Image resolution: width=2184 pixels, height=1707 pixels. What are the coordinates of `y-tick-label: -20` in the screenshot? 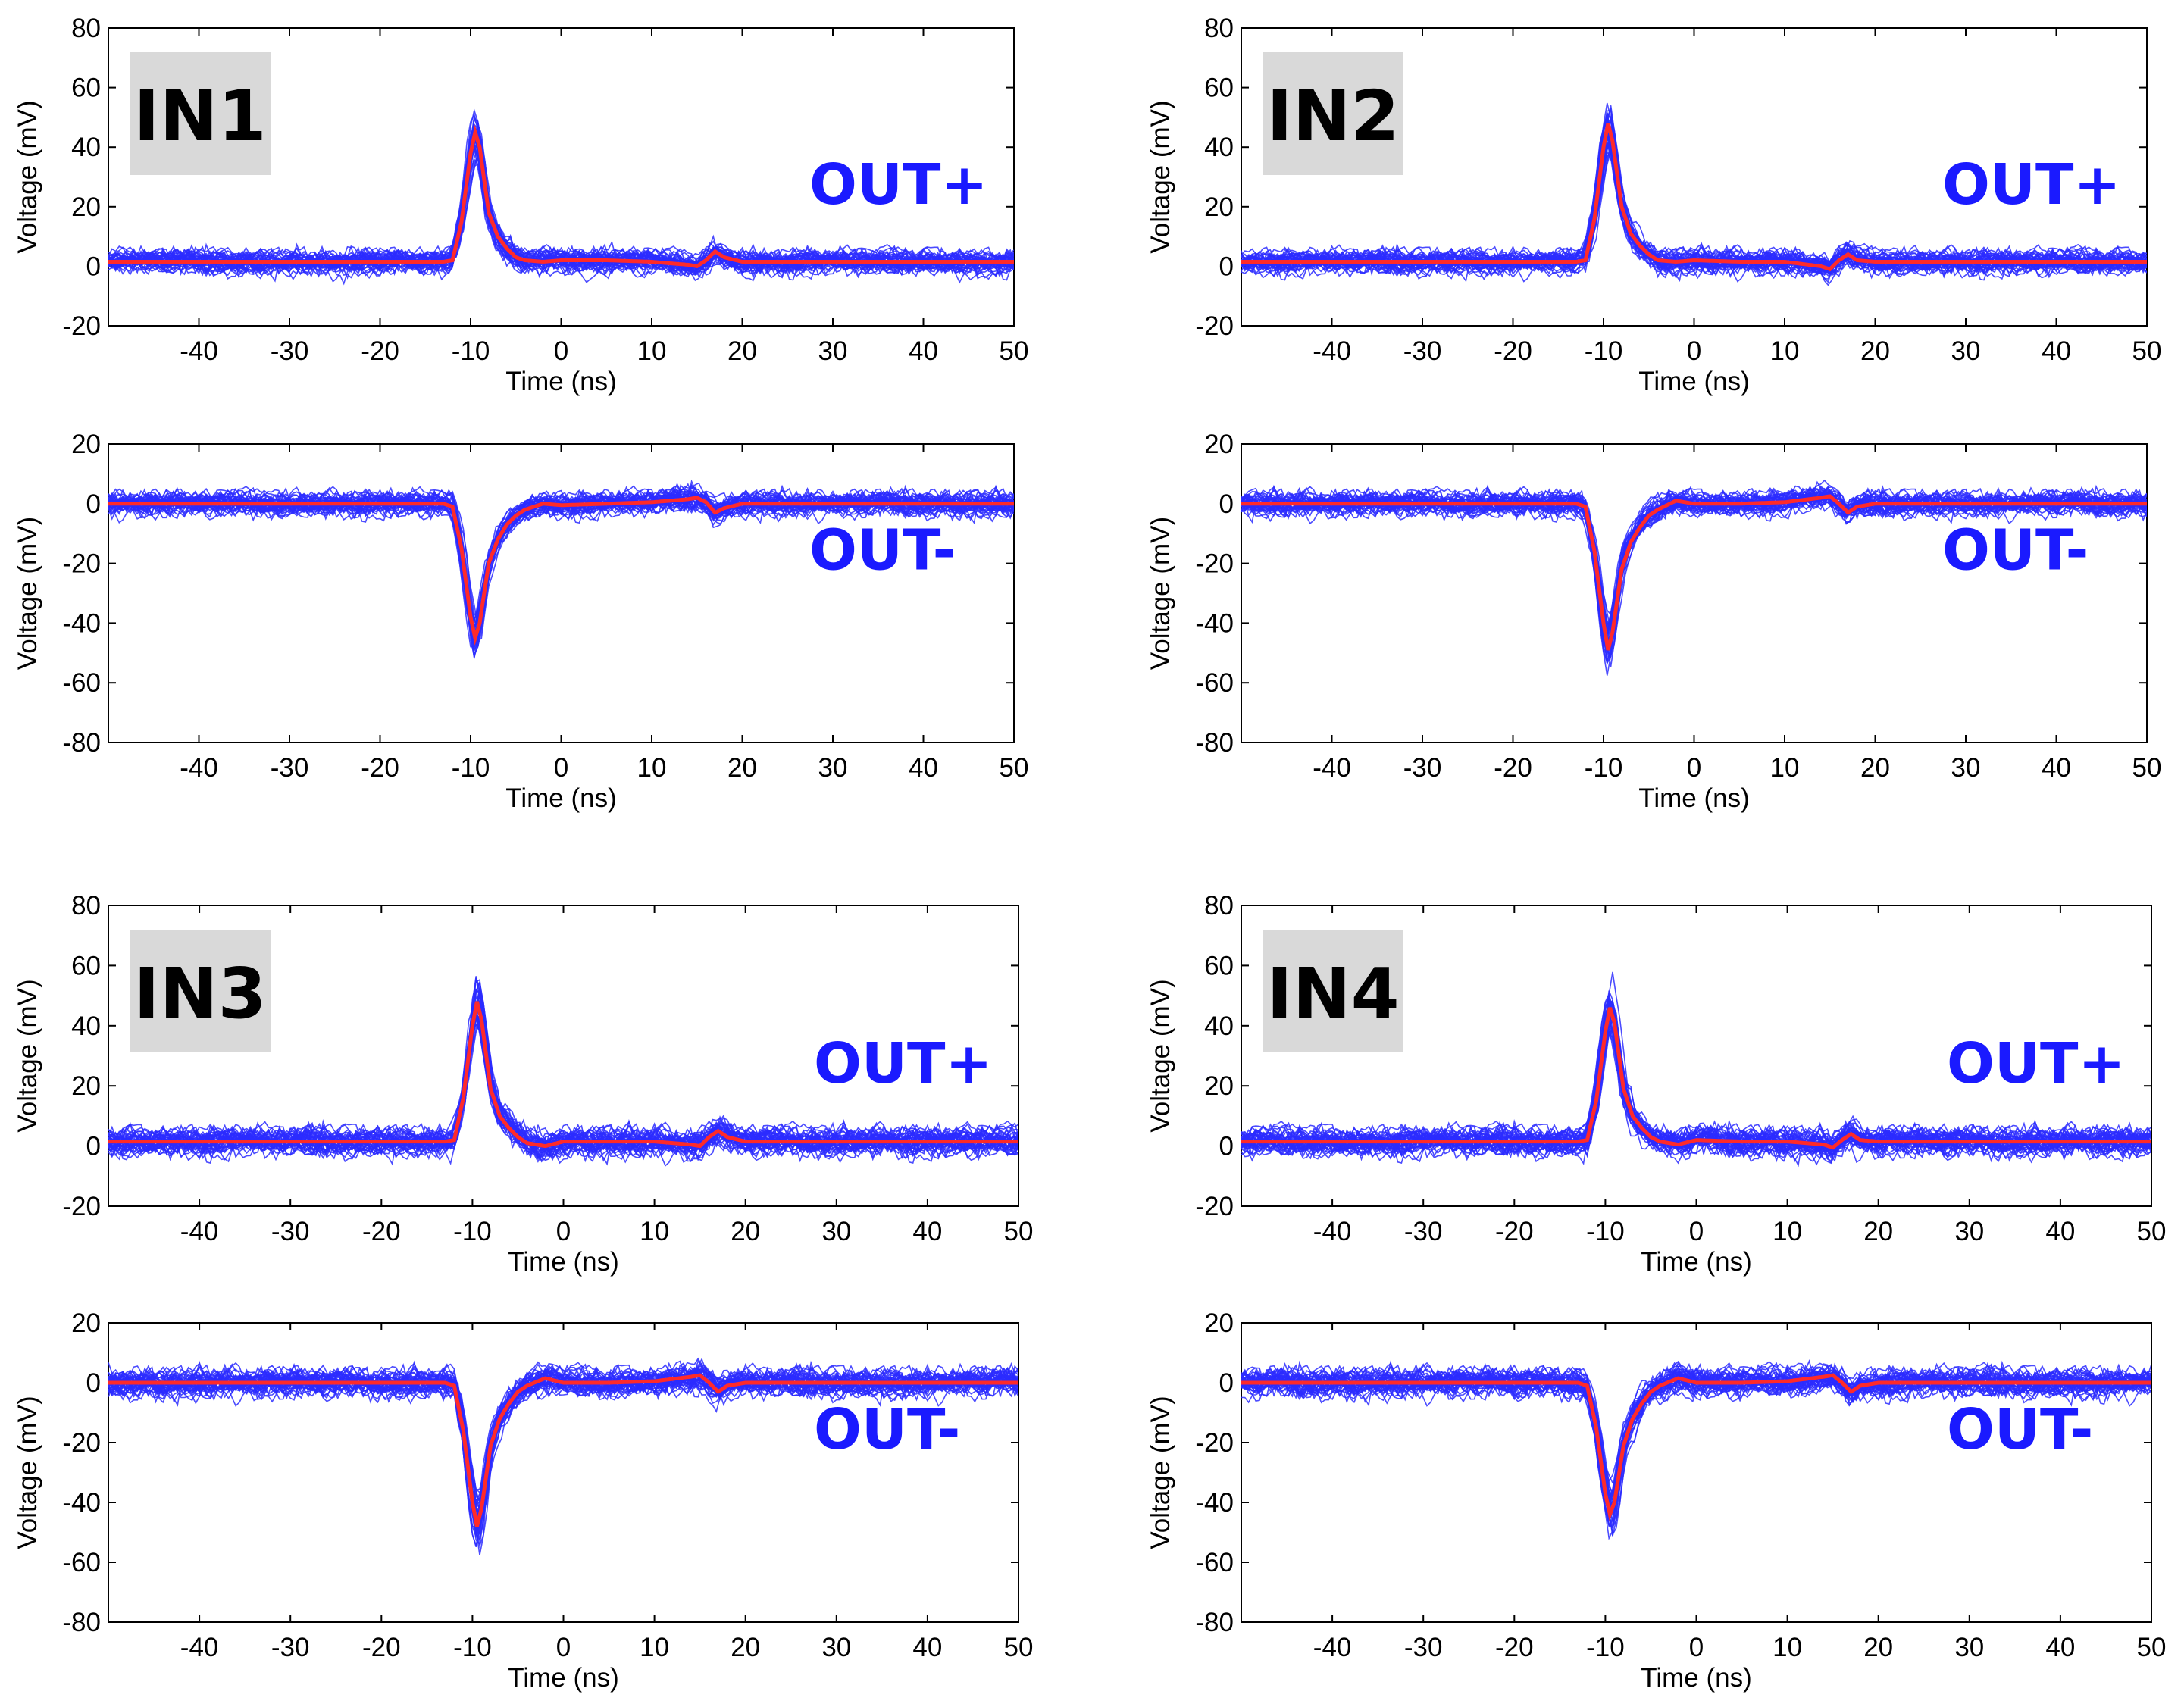 It's located at (81, 1443).